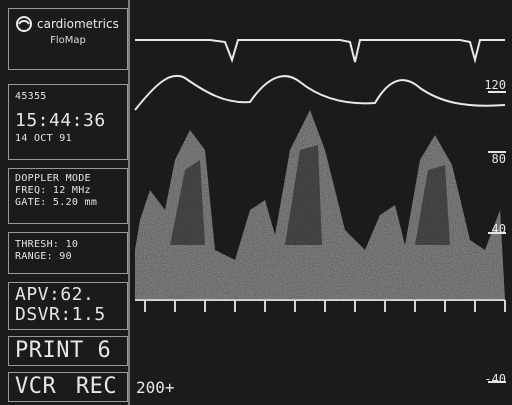  I want to click on threshold-readout: THRESH: 10, so click(47, 244).